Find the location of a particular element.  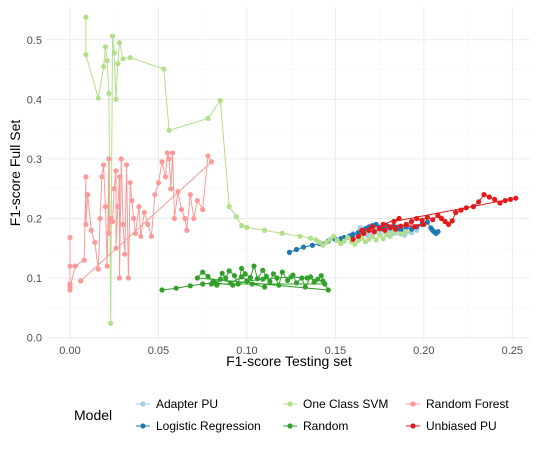

legend-item-one-class-svm: One Class SVM is located at coordinates (335, 404).